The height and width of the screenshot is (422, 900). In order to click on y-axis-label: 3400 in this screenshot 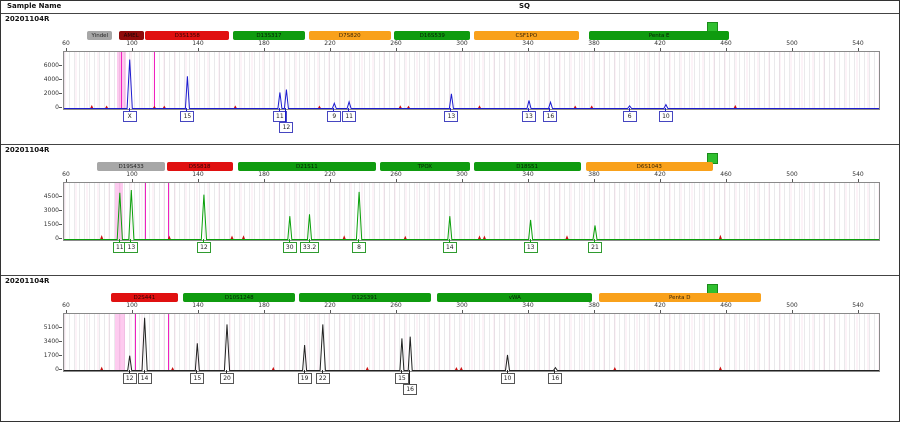, I will do `click(51, 341)`.